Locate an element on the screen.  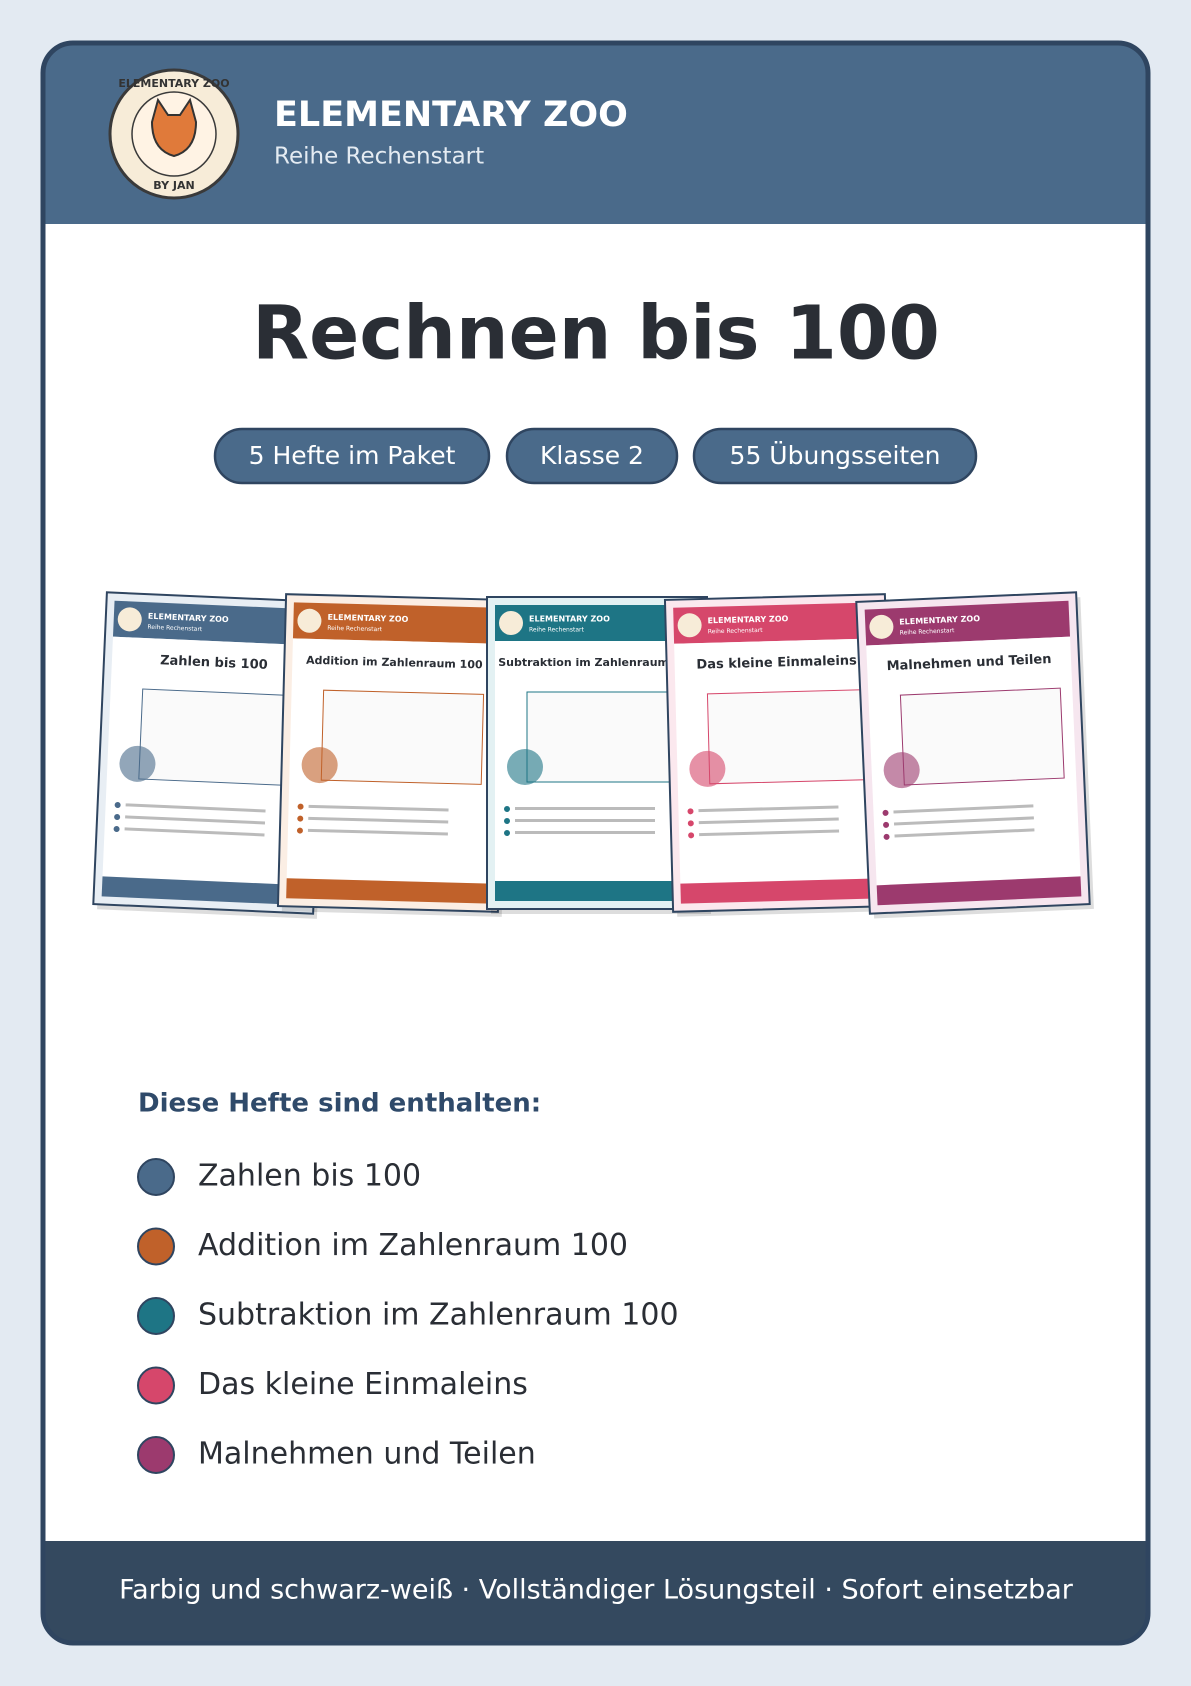
logo-text: BY JAN is located at coordinates (173, 185).